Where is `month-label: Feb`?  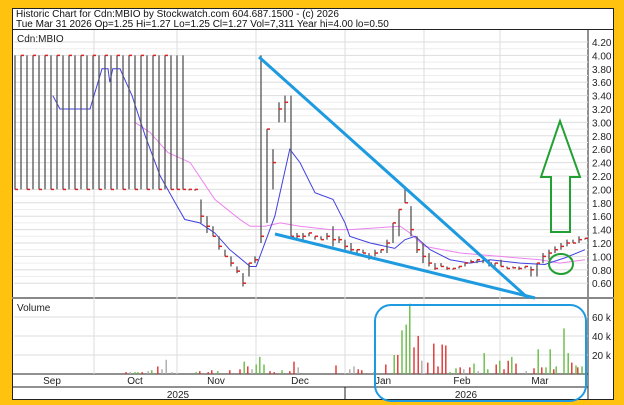
month-label: Feb is located at coordinates (462, 381).